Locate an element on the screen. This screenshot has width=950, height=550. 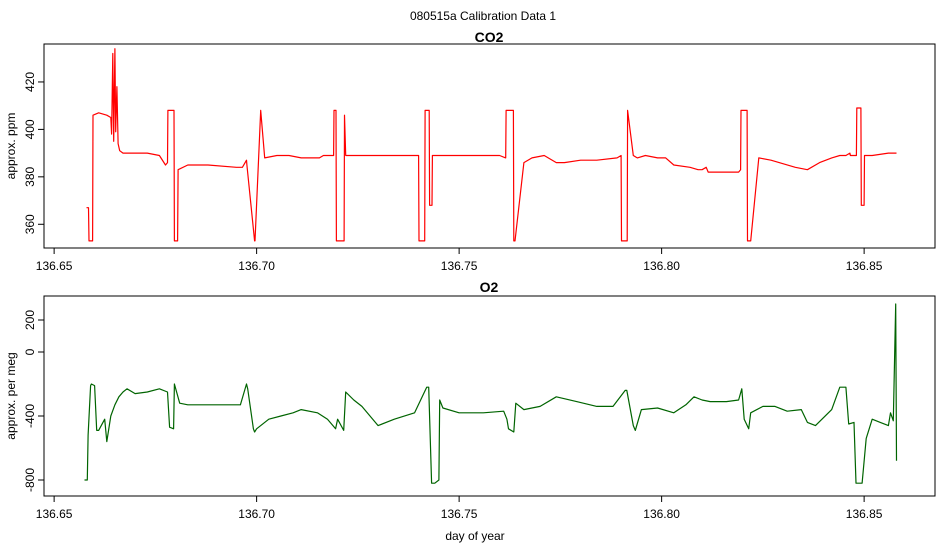
co2-panel-title: CO2 is located at coordinates (489, 37).